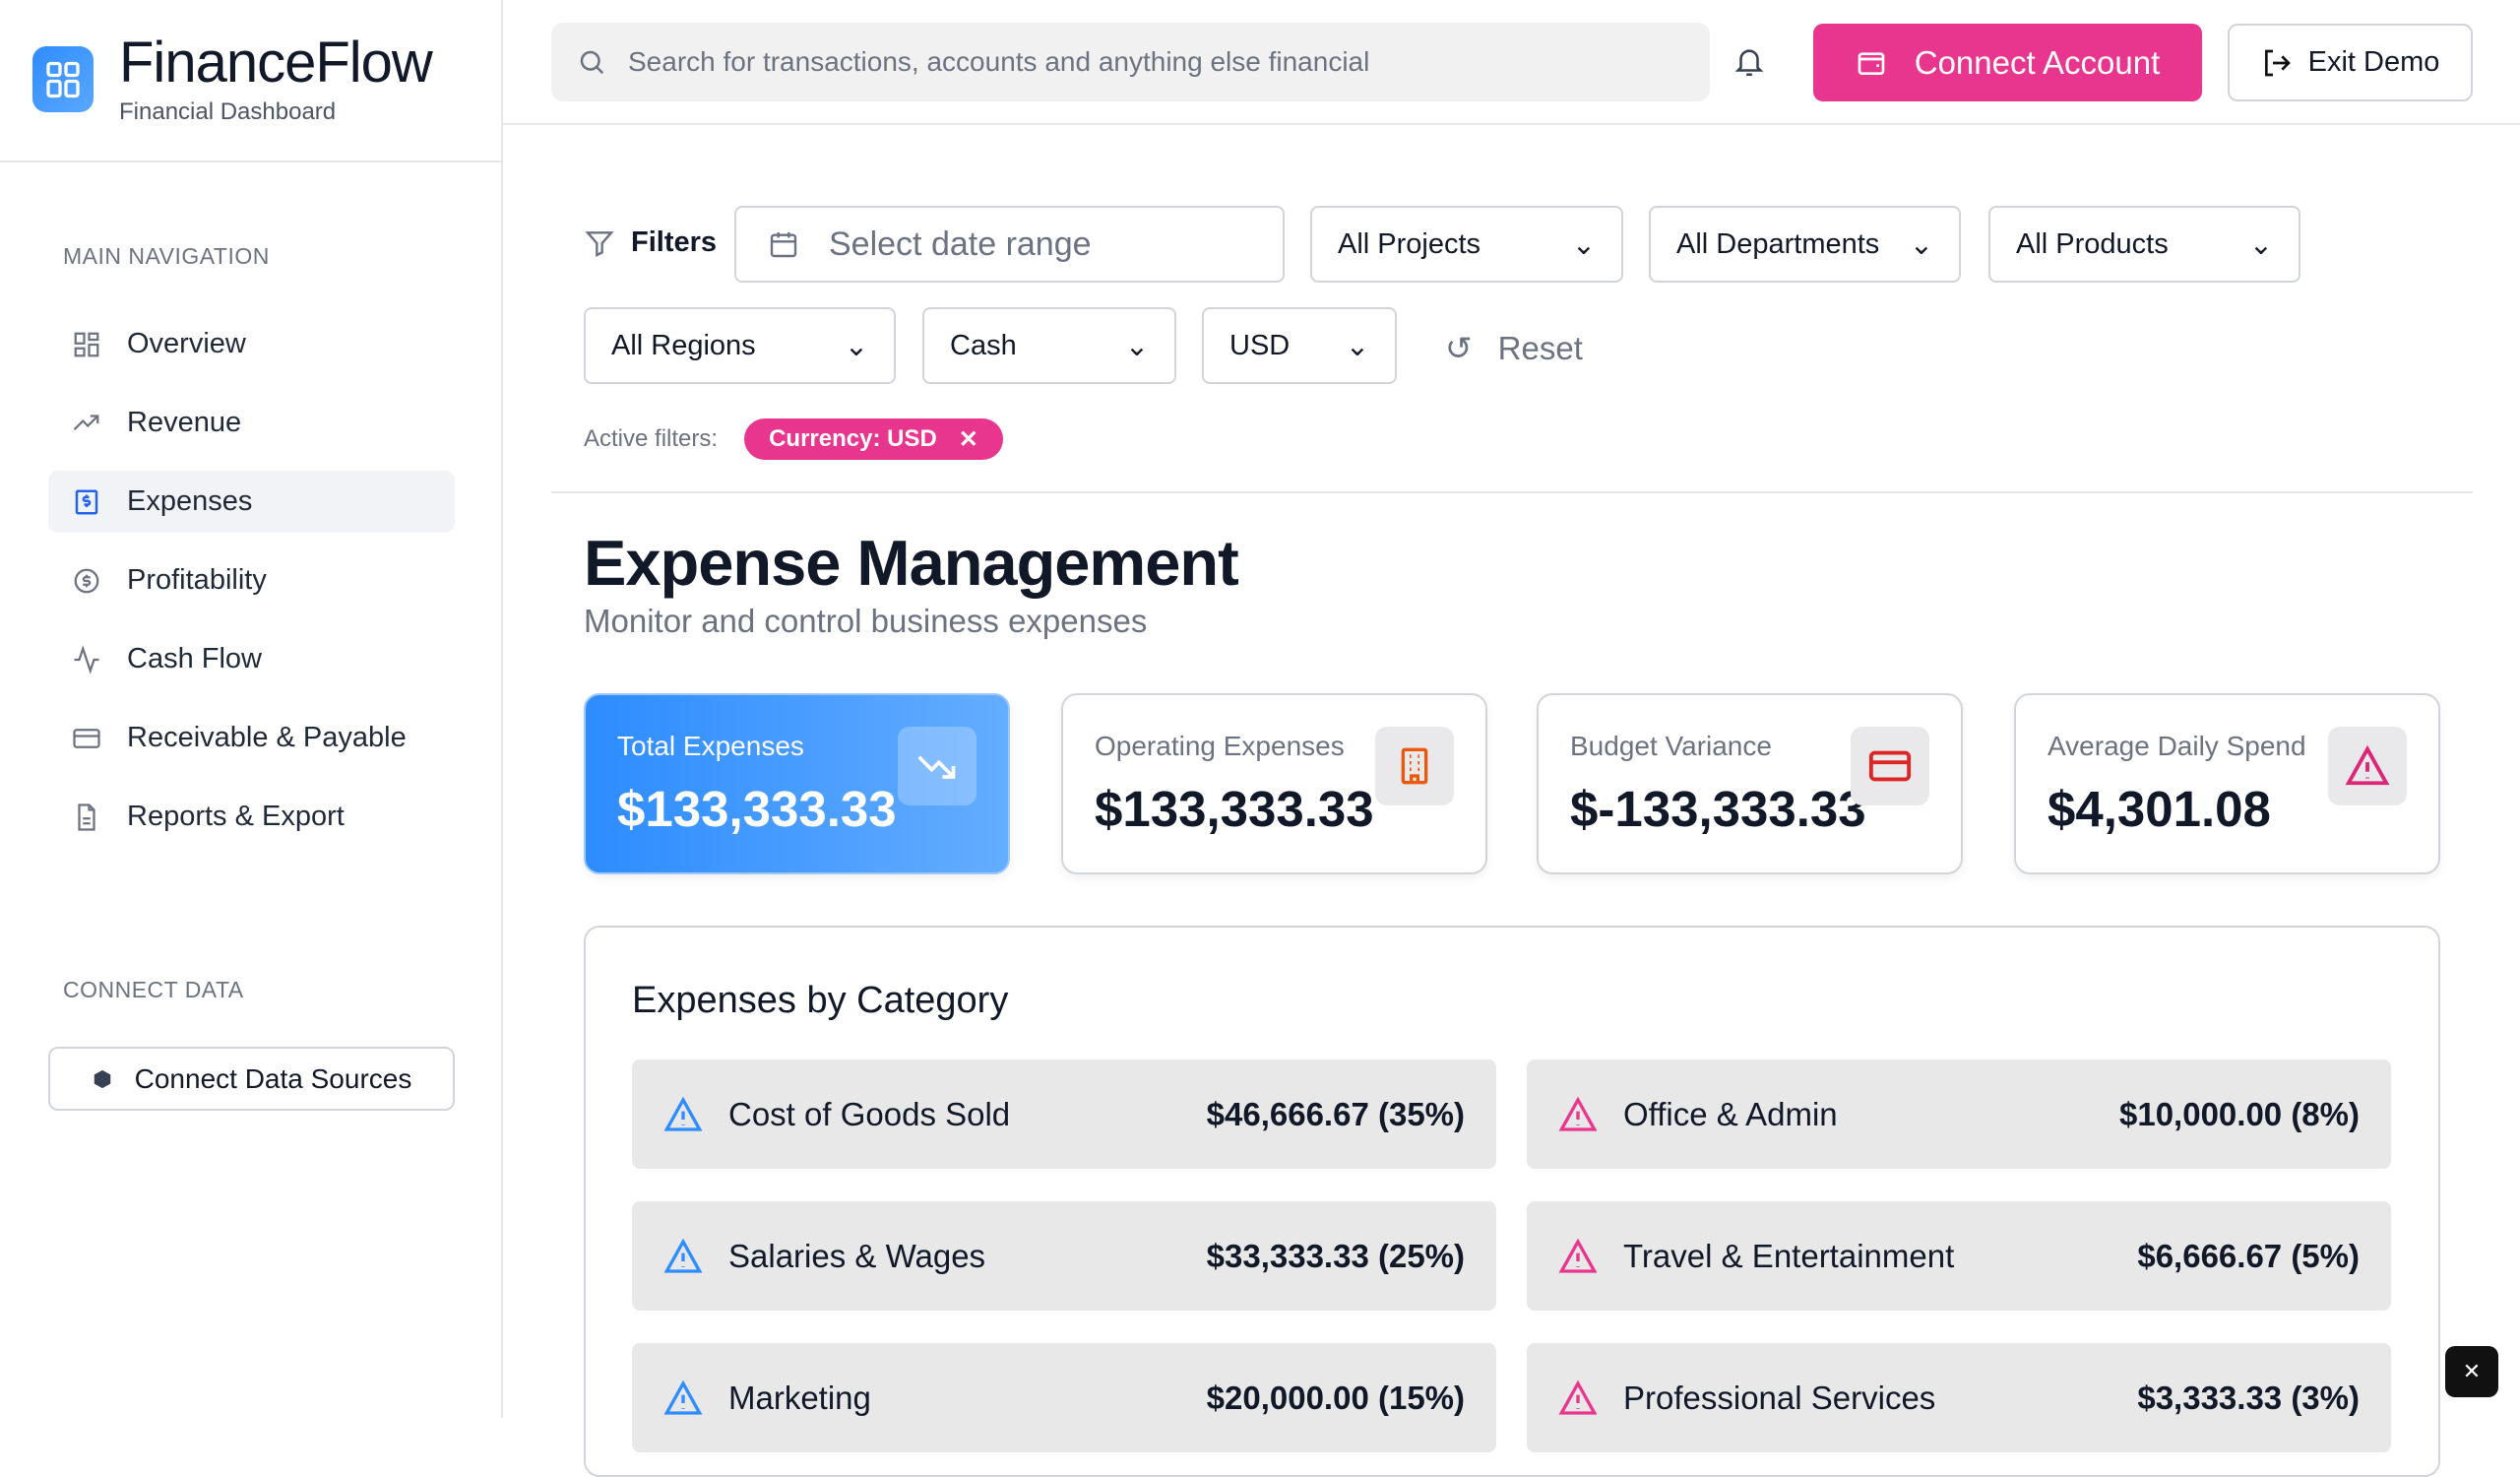 This screenshot has height=1477, width=2520. I want to click on category-name: Salaries & Wages, so click(857, 1255).